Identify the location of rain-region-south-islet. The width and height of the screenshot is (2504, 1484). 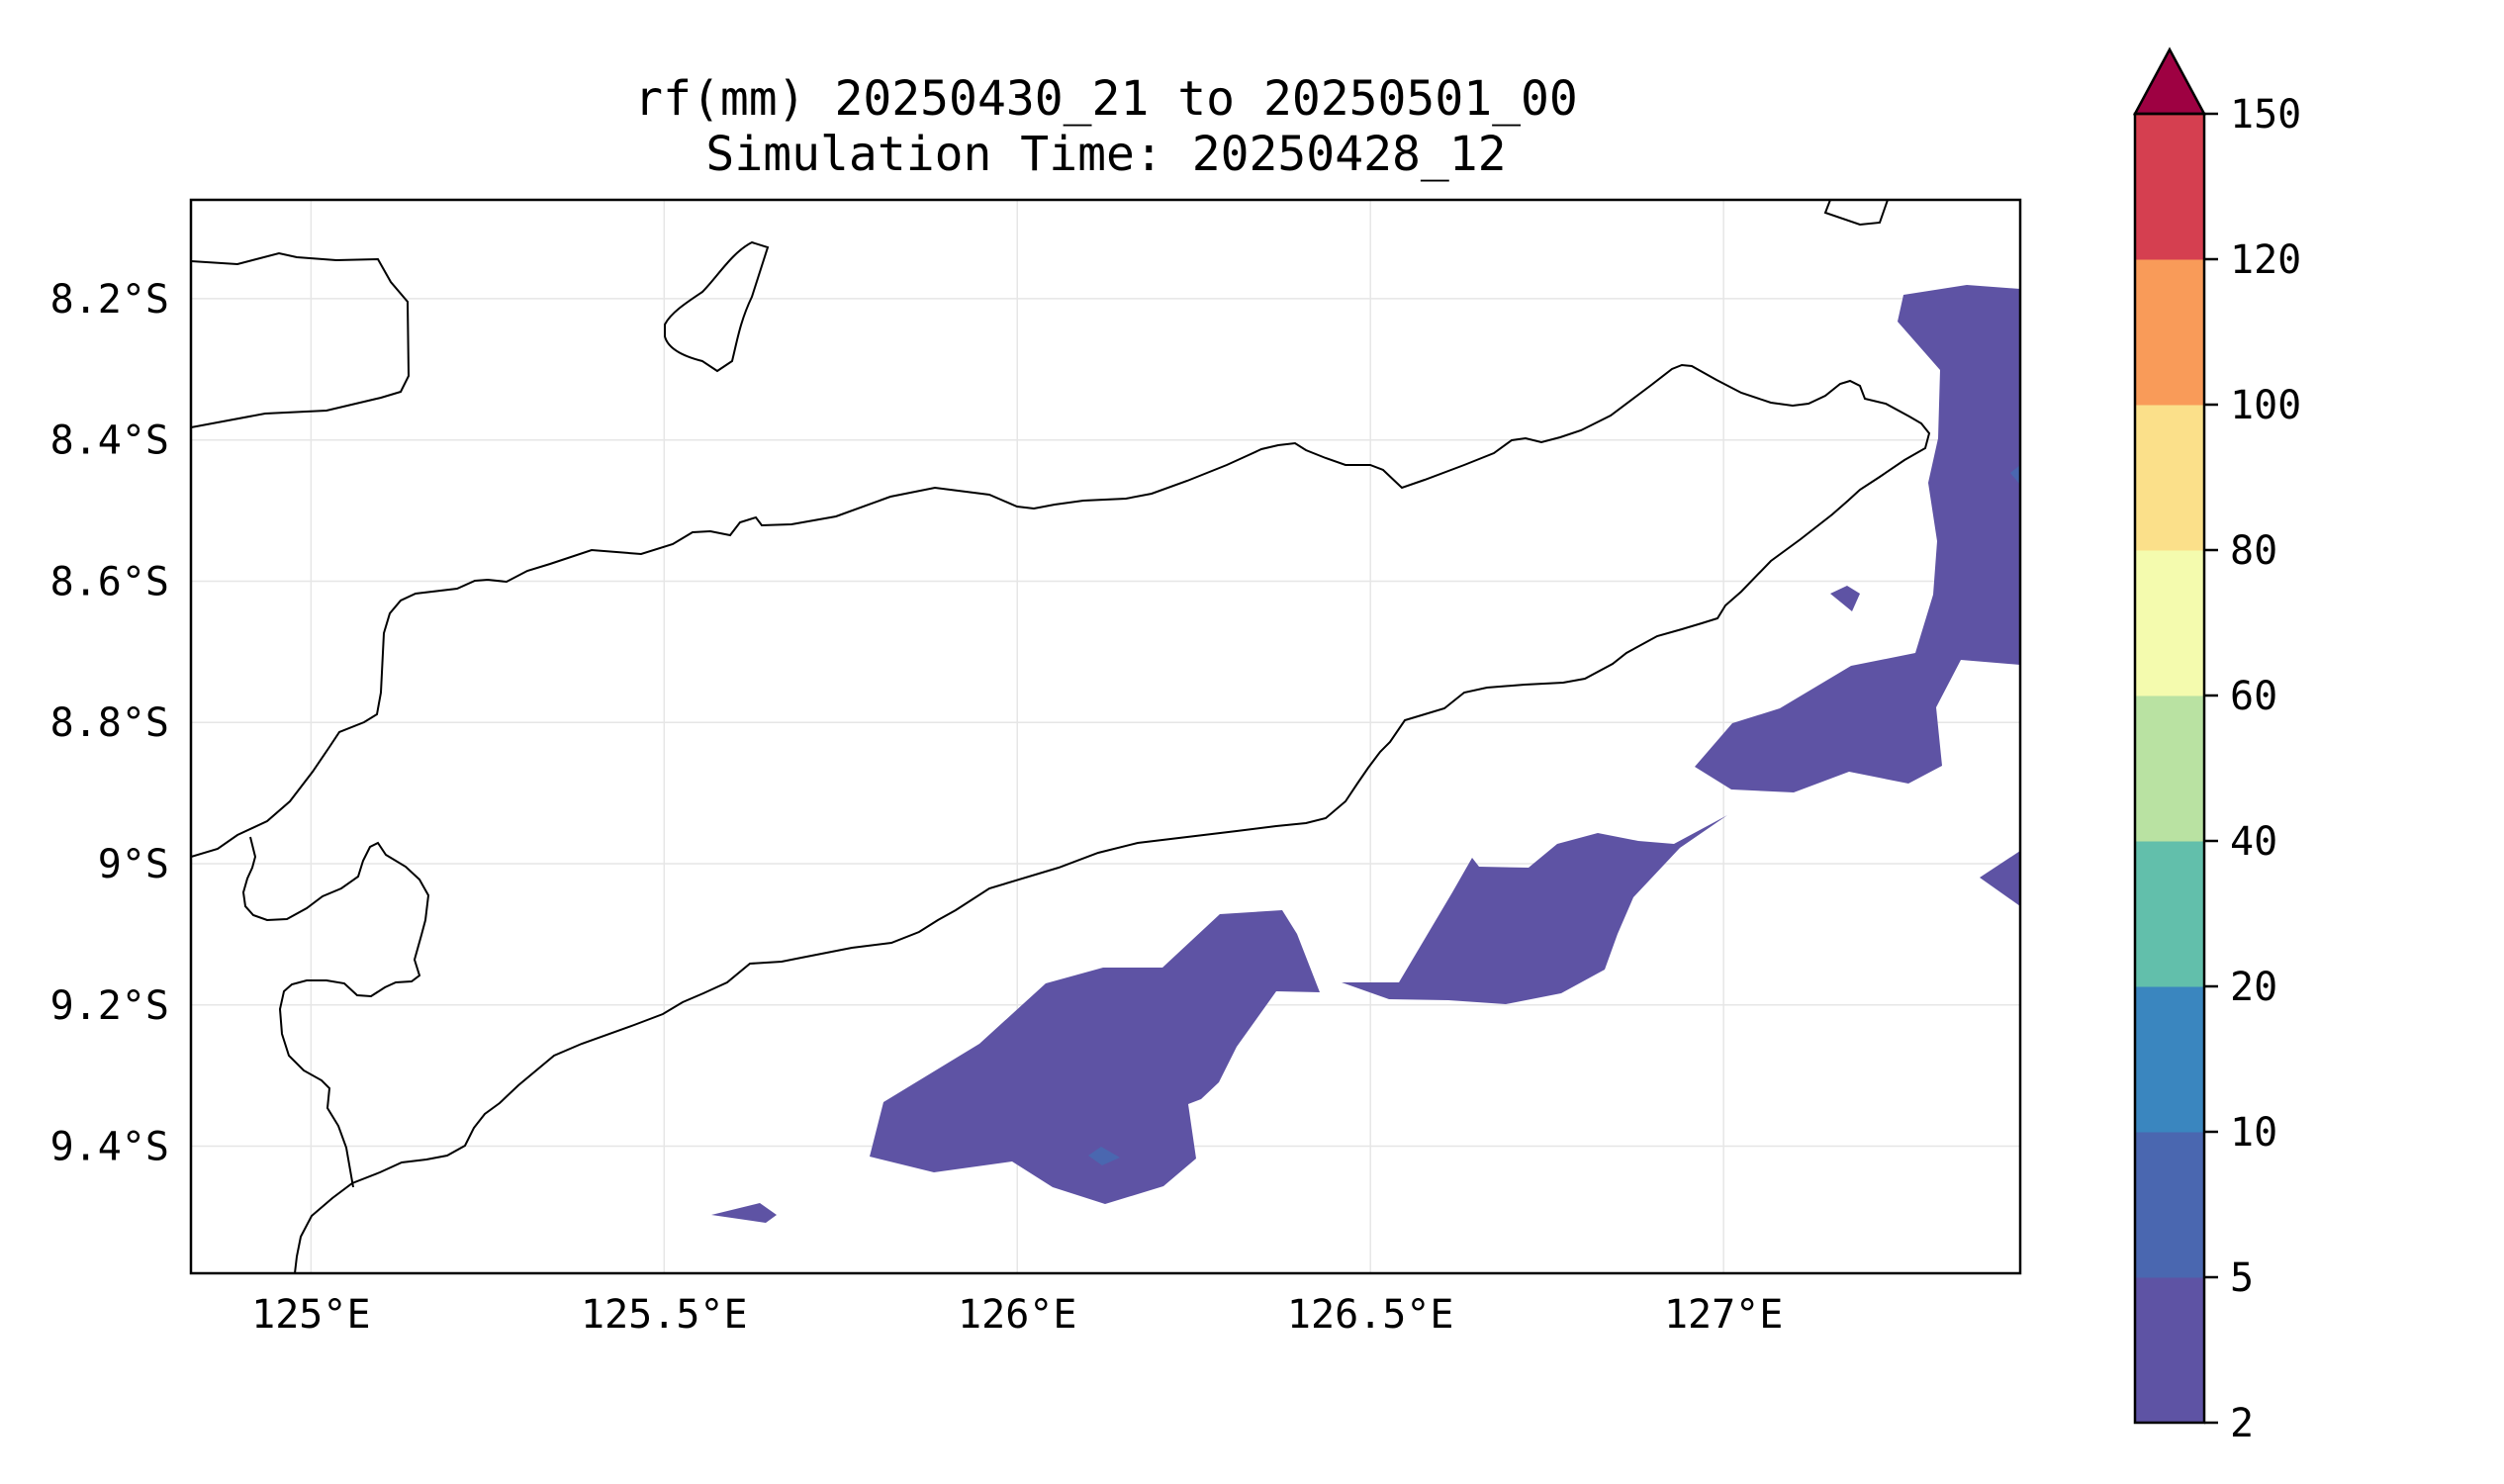
(744, 1213).